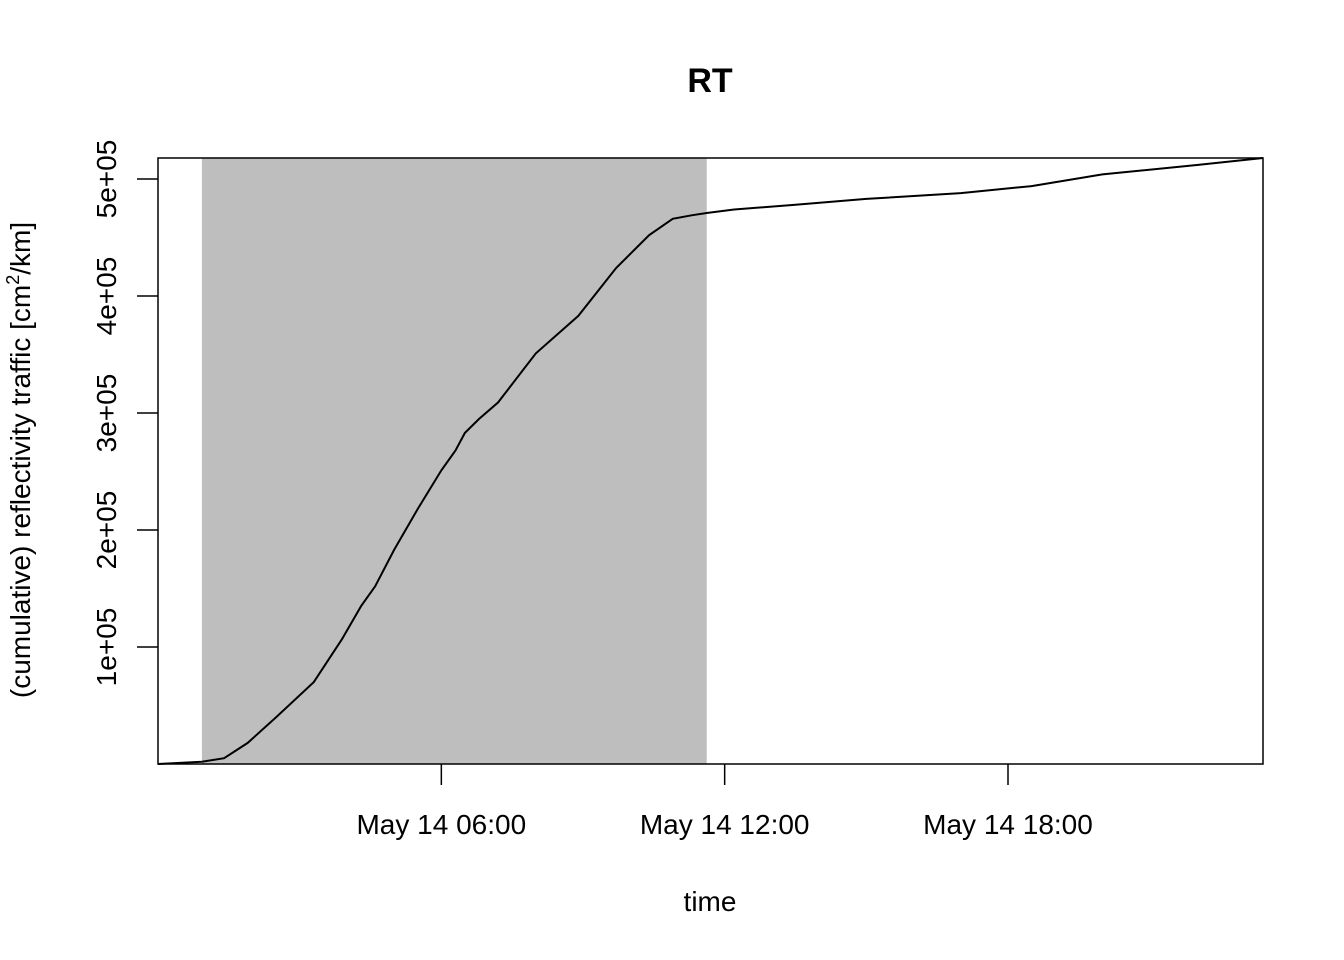  Describe the element at coordinates (710, 901) in the screenshot. I see `x-axis-label: time` at that location.